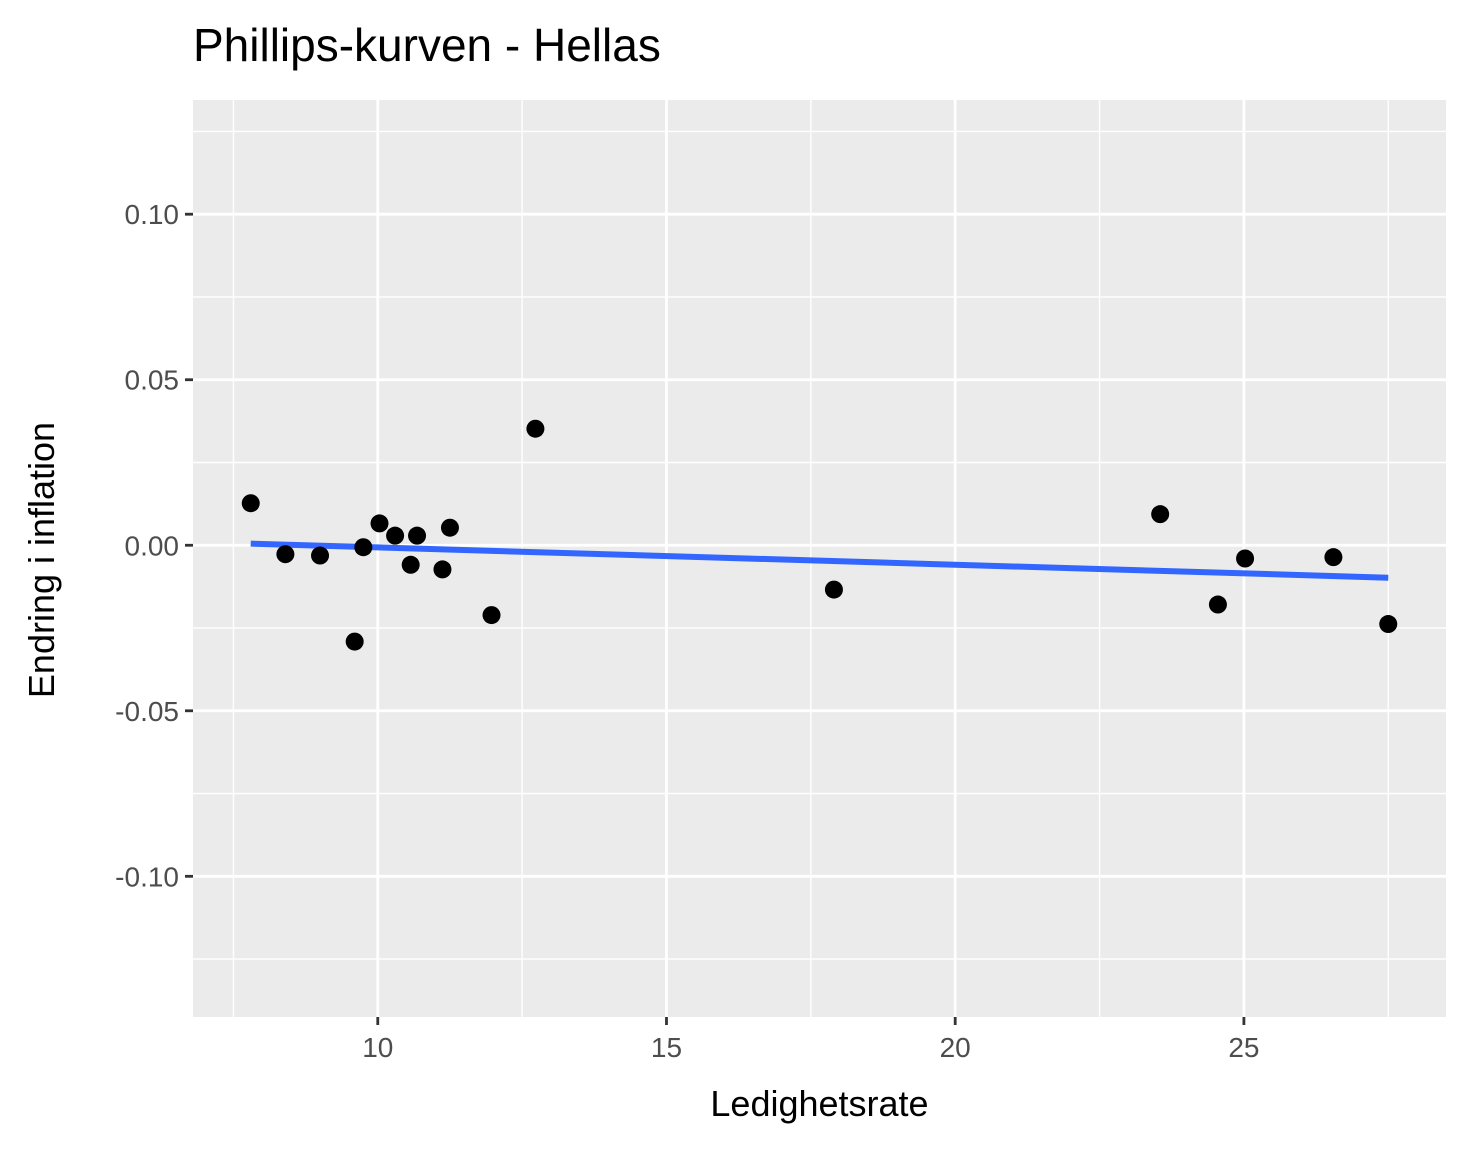 Image resolution: width=1468 pixels, height=1156 pixels. I want to click on regression-line, so click(819, 560).